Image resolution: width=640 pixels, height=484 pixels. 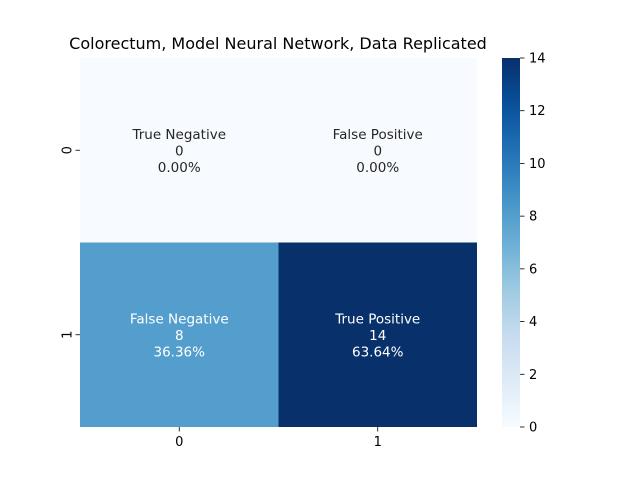 What do you see at coordinates (68, 335) in the screenshot?
I see `y-tick-label: 1` at bounding box center [68, 335].